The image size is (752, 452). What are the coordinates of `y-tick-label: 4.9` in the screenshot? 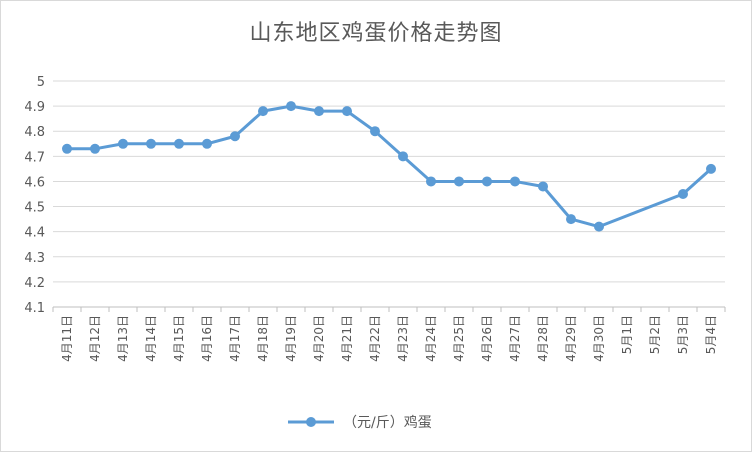 It's located at (34, 107).